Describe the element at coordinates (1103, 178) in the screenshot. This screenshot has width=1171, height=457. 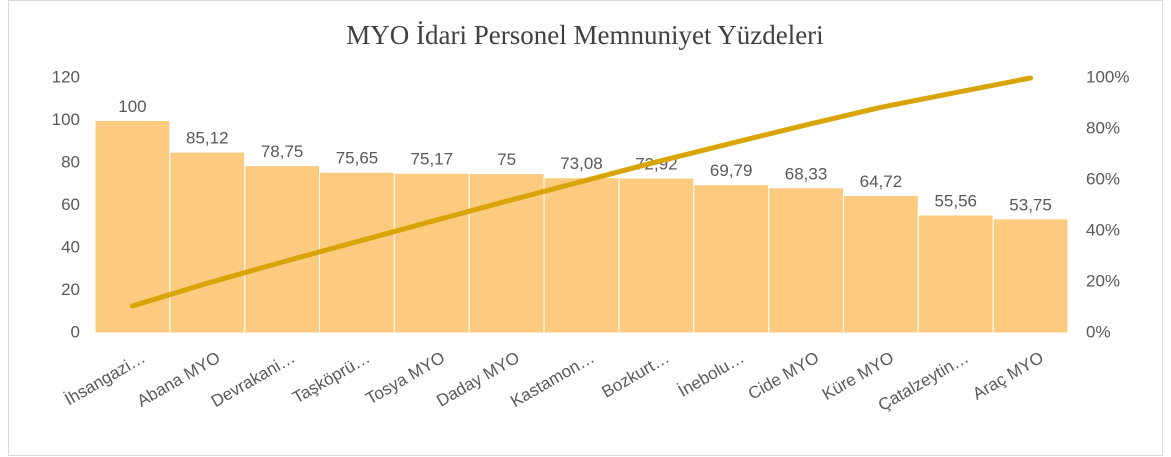
I see `y2-tick-label: 60%` at that location.